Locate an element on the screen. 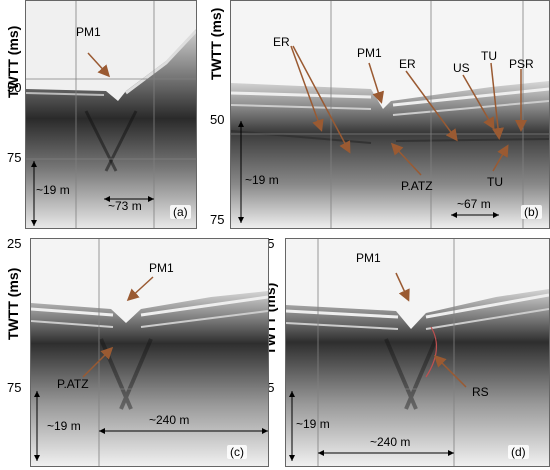  panel-id-c: (c) is located at coordinates (237, 452).